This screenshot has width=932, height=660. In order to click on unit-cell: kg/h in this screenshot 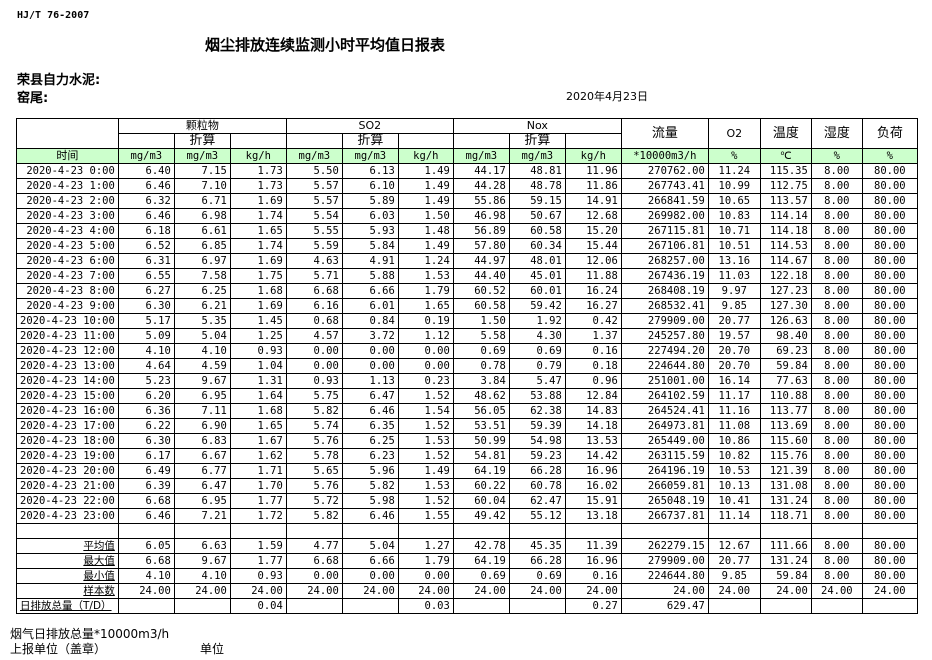, I will do `click(425, 156)`.